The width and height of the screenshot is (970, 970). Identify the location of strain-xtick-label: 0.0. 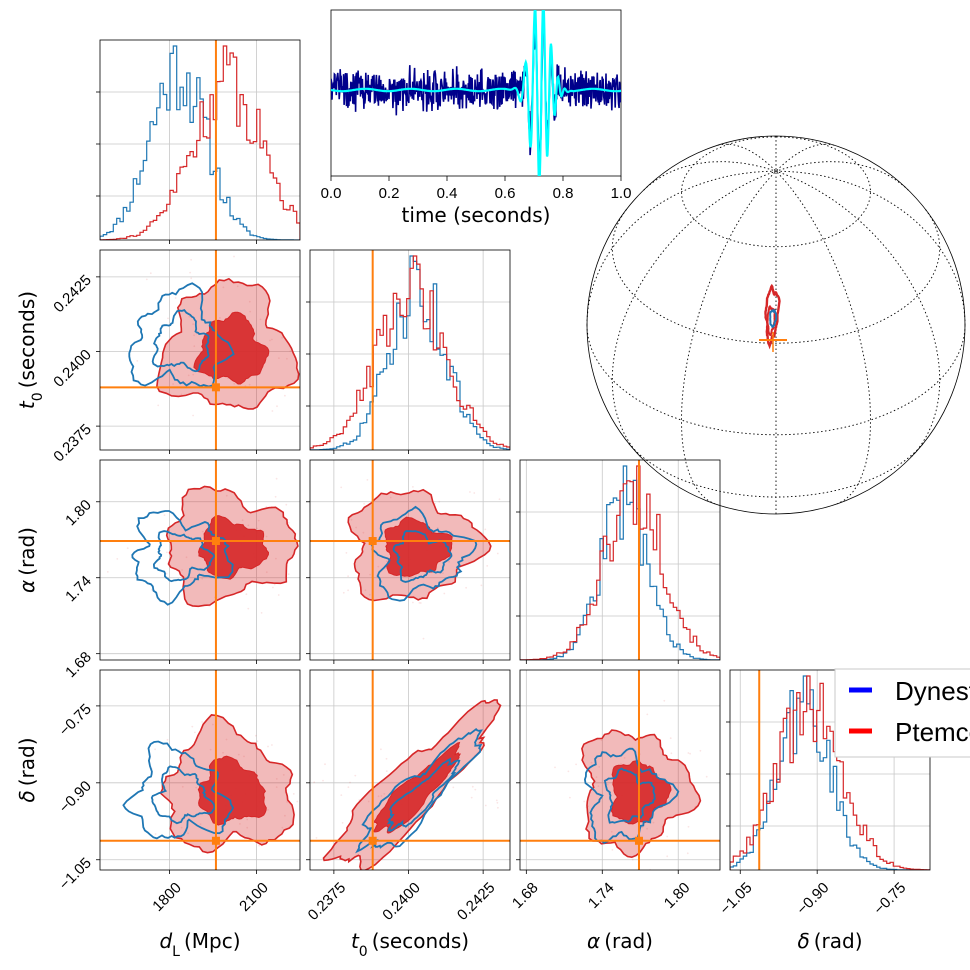
(331, 193).